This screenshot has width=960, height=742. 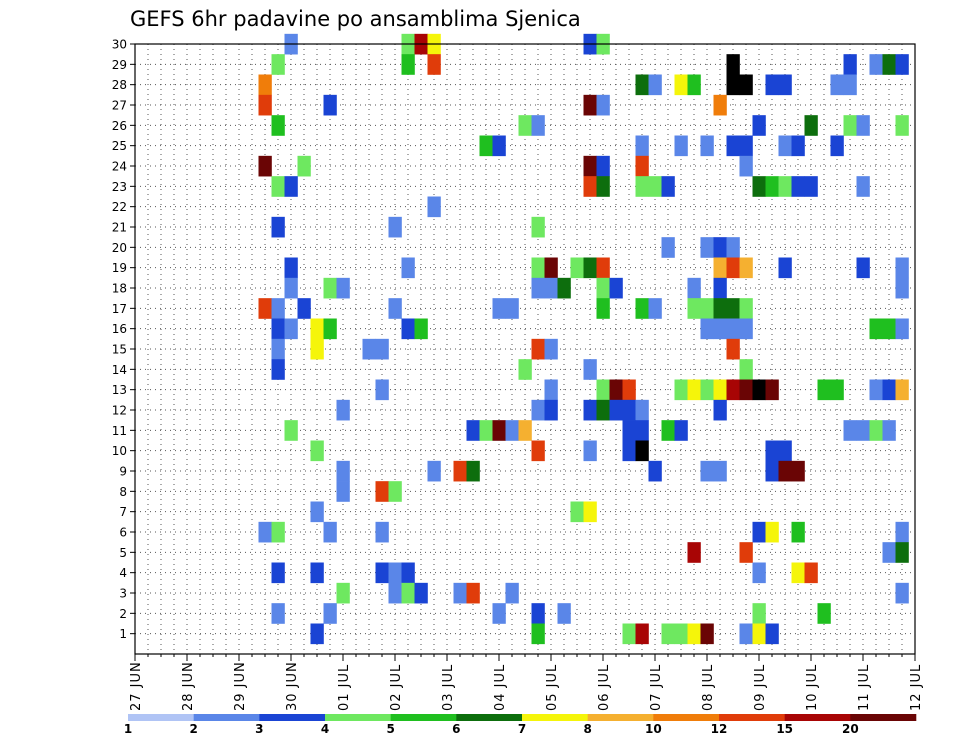 What do you see at coordinates (119, 451) in the screenshot?
I see `y-tick-label: 10` at bounding box center [119, 451].